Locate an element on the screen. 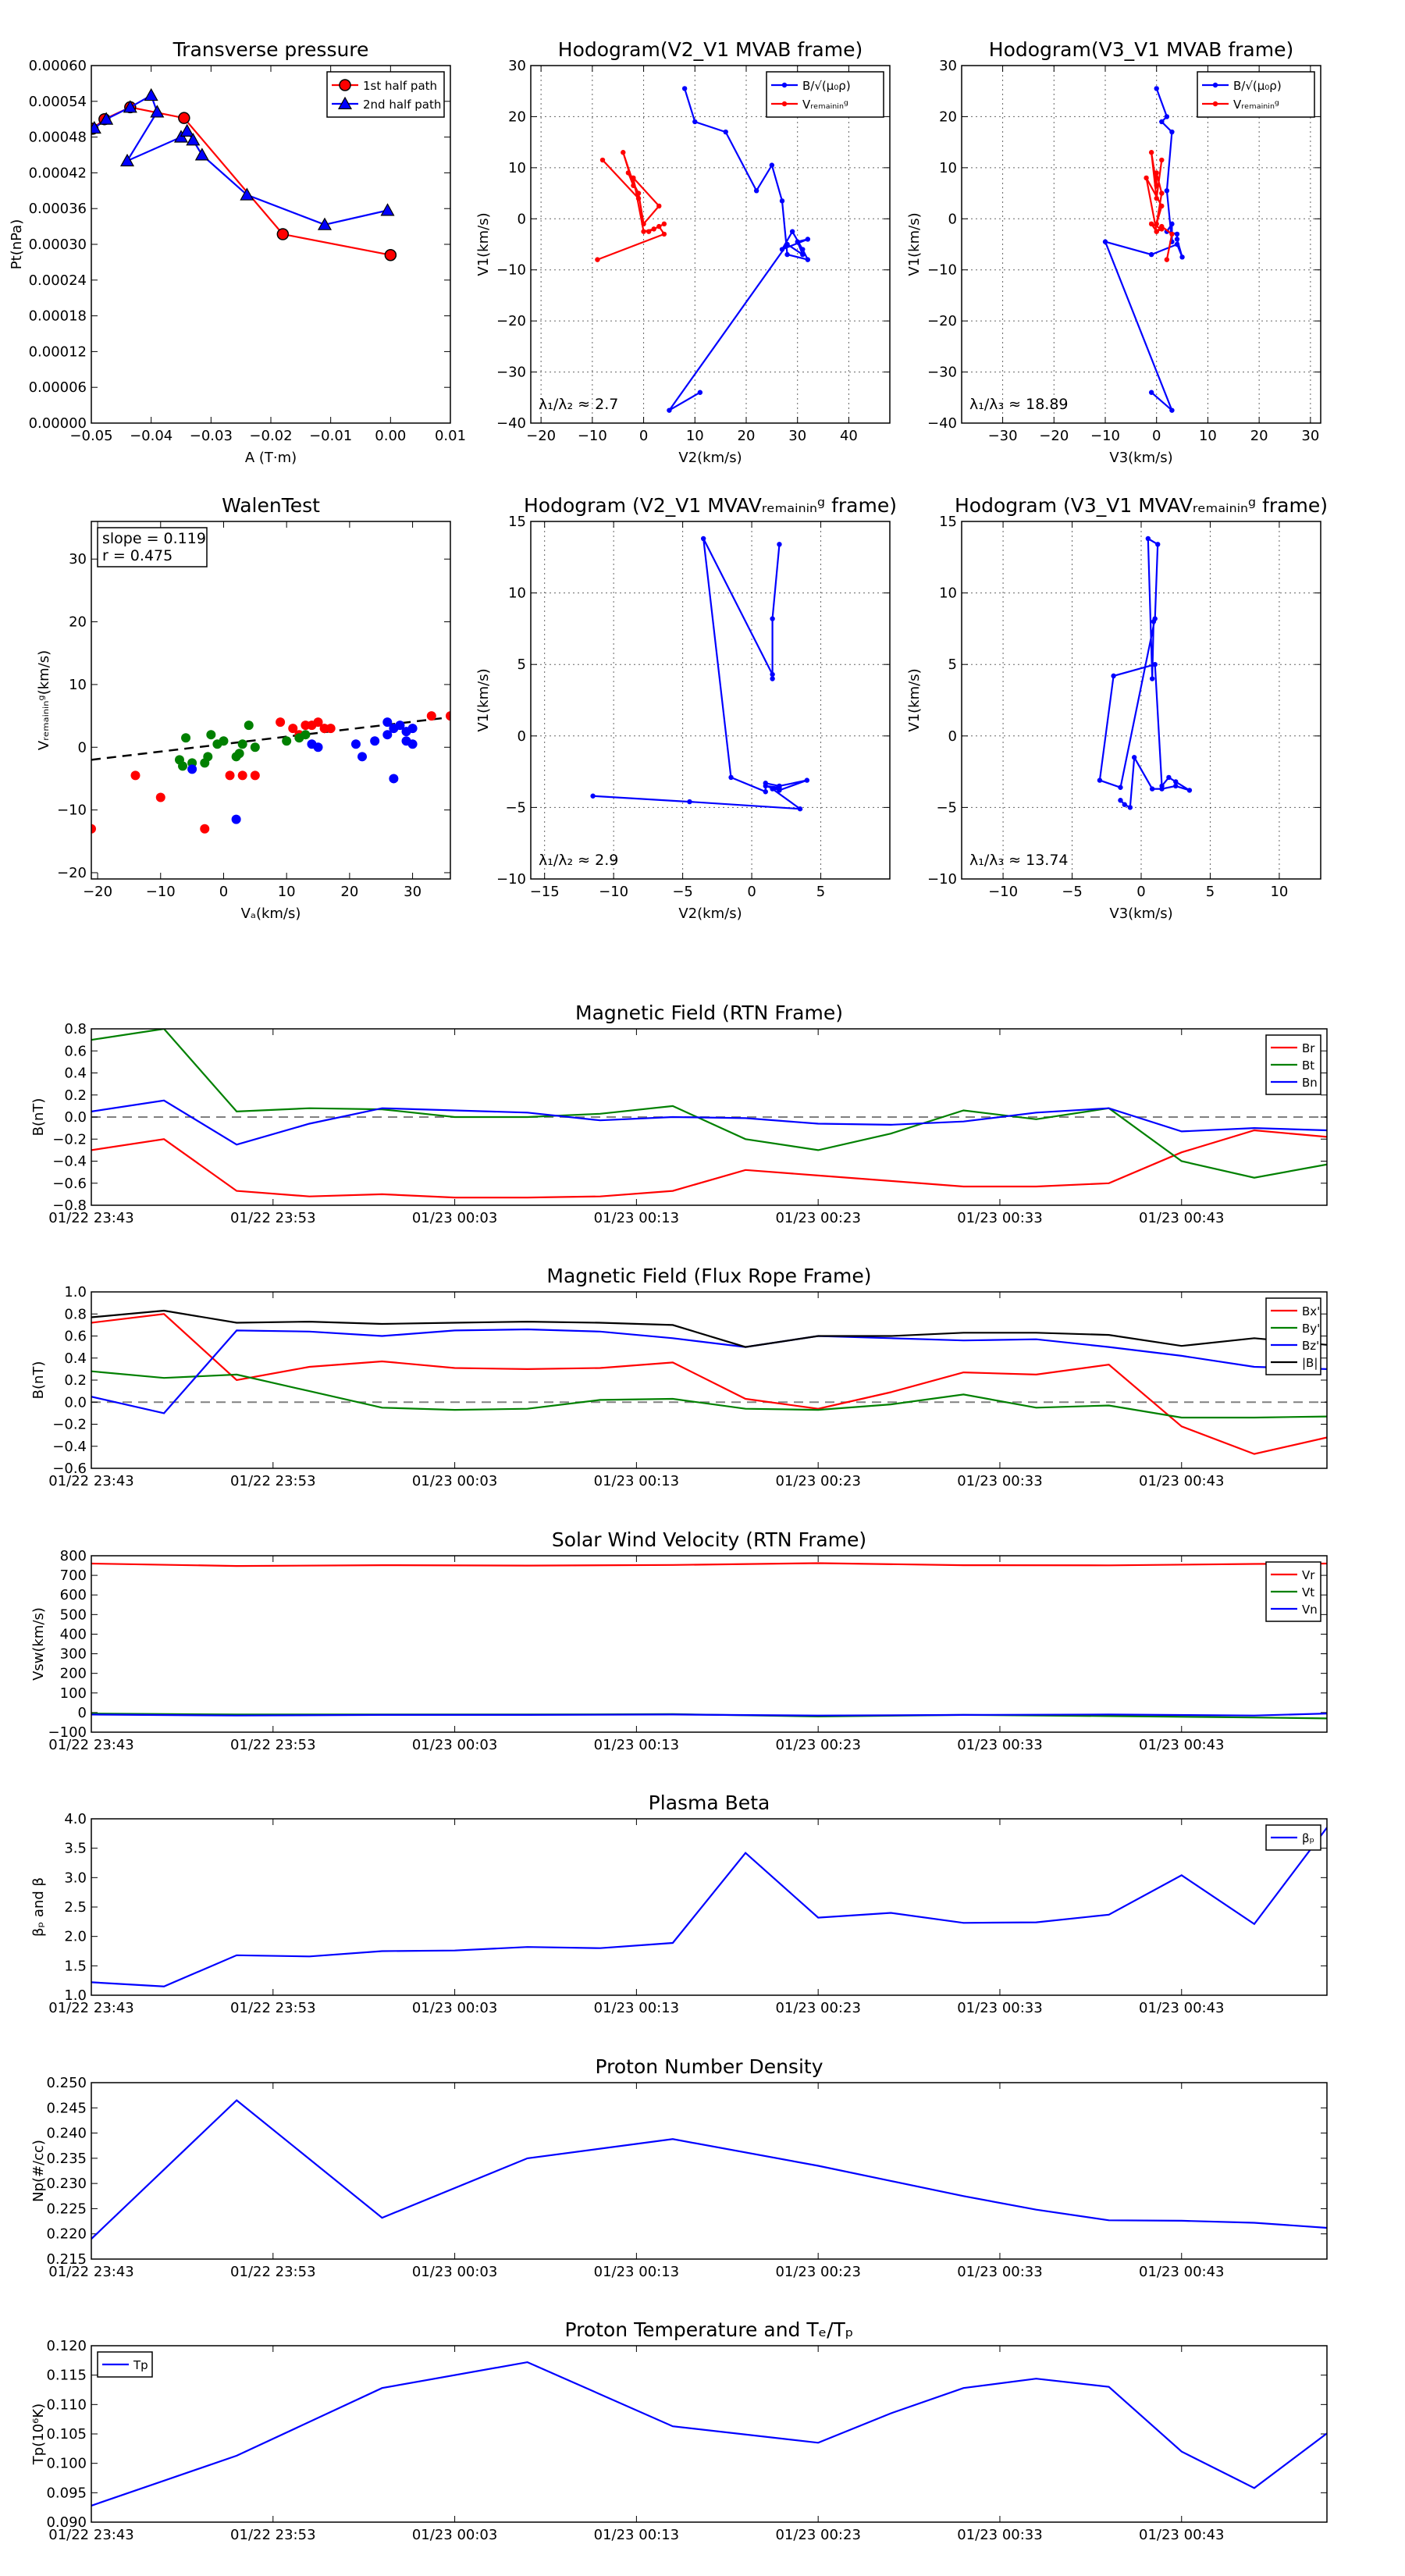 This screenshot has height=2576, width=1405. y-tick-label: 2.0 is located at coordinates (76, 1937).